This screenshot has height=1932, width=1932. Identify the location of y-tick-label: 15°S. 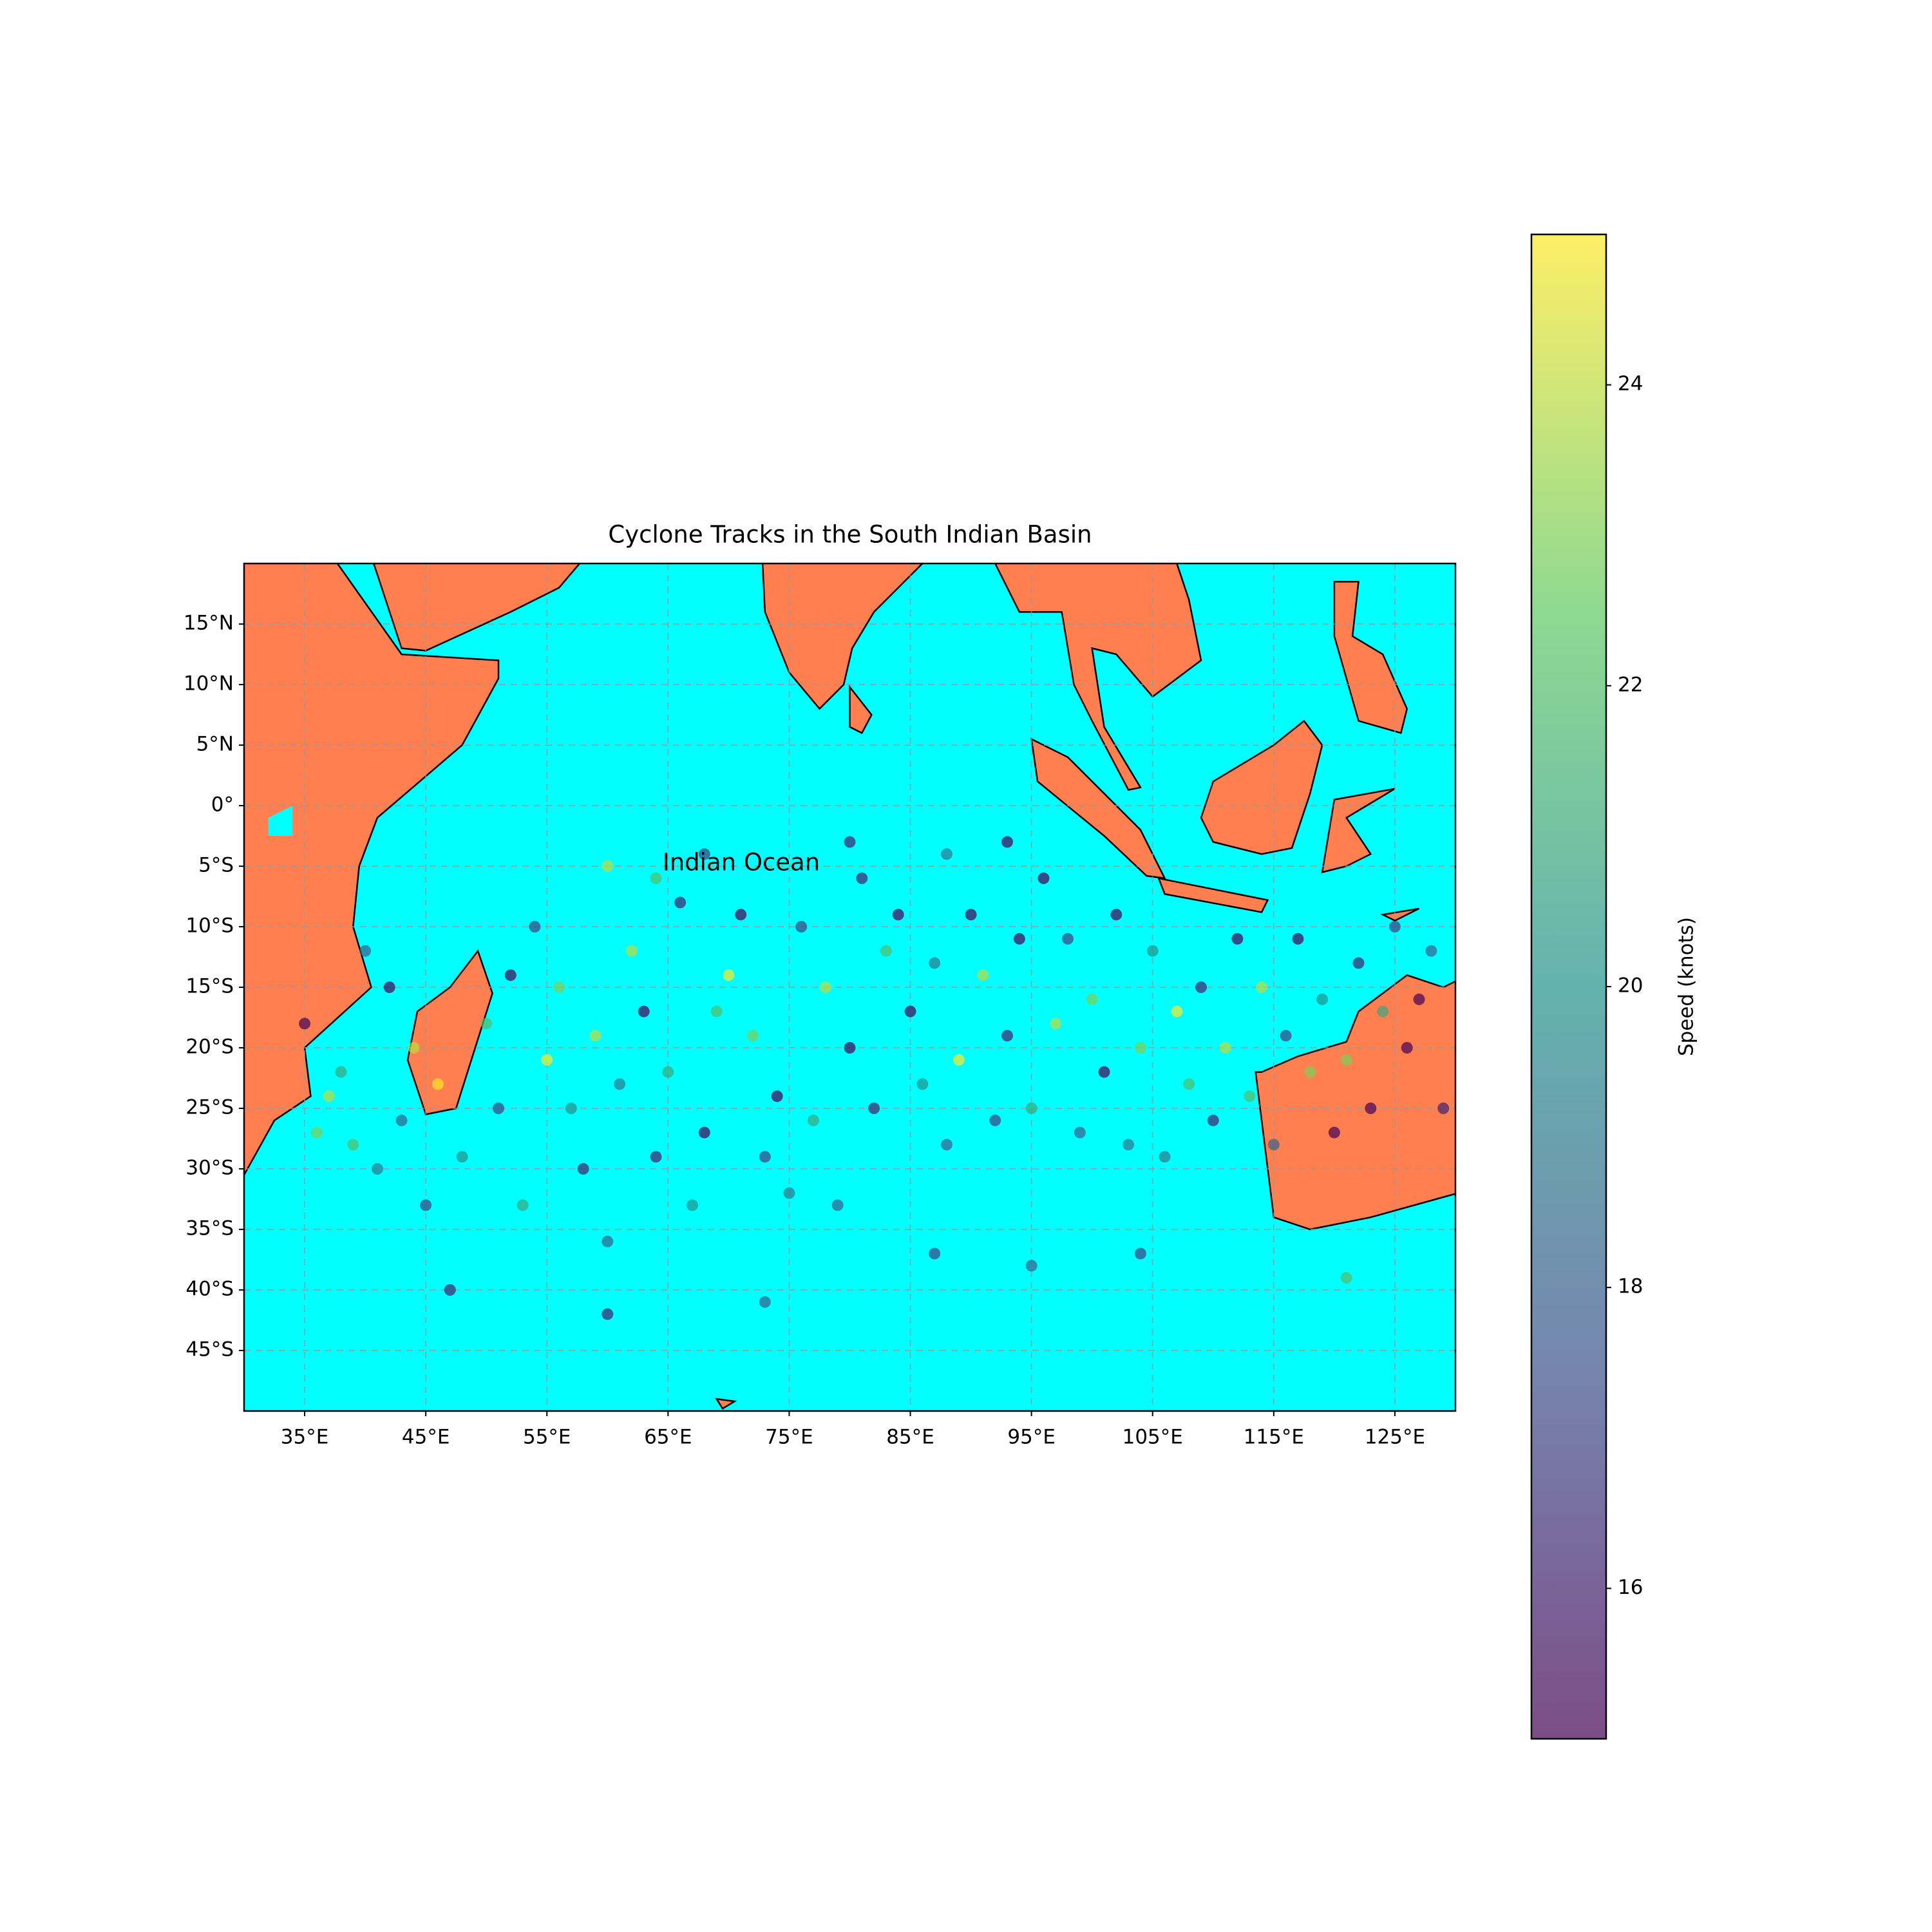
(209, 986).